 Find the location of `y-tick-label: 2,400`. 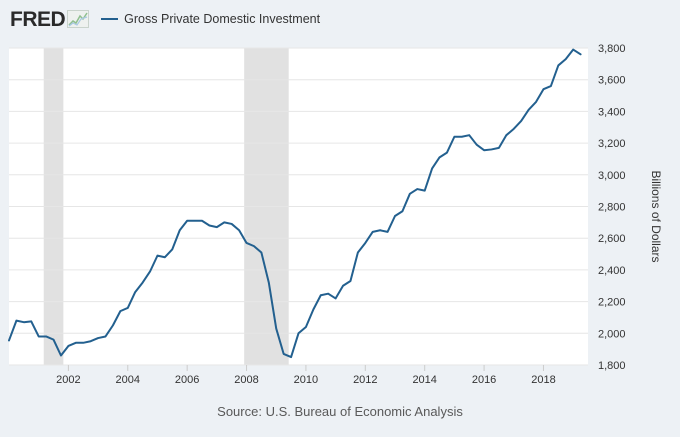

y-tick-label: 2,400 is located at coordinates (612, 271).